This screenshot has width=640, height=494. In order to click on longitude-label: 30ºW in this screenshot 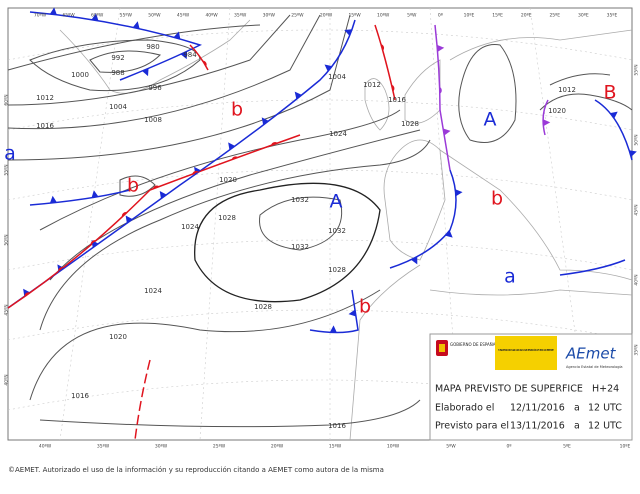, I will do `click(269, 16)`.